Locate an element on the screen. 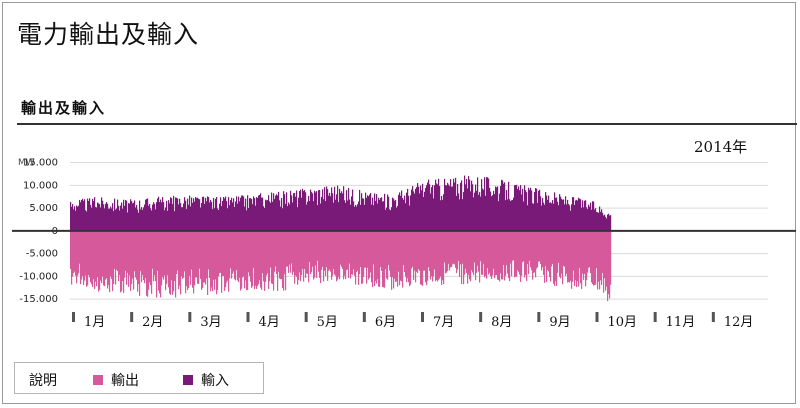 The height and width of the screenshot is (408, 800). x-tick-label: 10月 is located at coordinates (623, 322).